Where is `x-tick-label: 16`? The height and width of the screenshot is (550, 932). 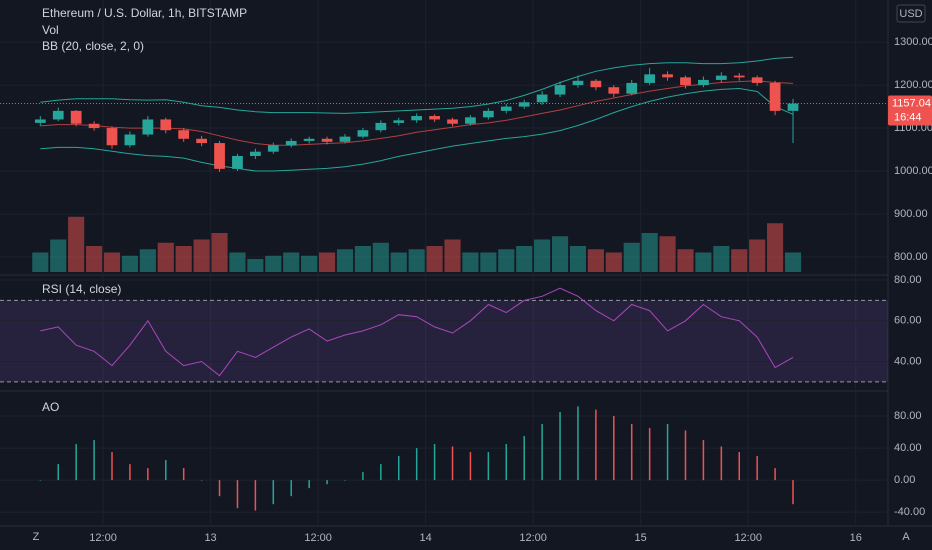
x-tick-label: 16 is located at coordinates (856, 538).